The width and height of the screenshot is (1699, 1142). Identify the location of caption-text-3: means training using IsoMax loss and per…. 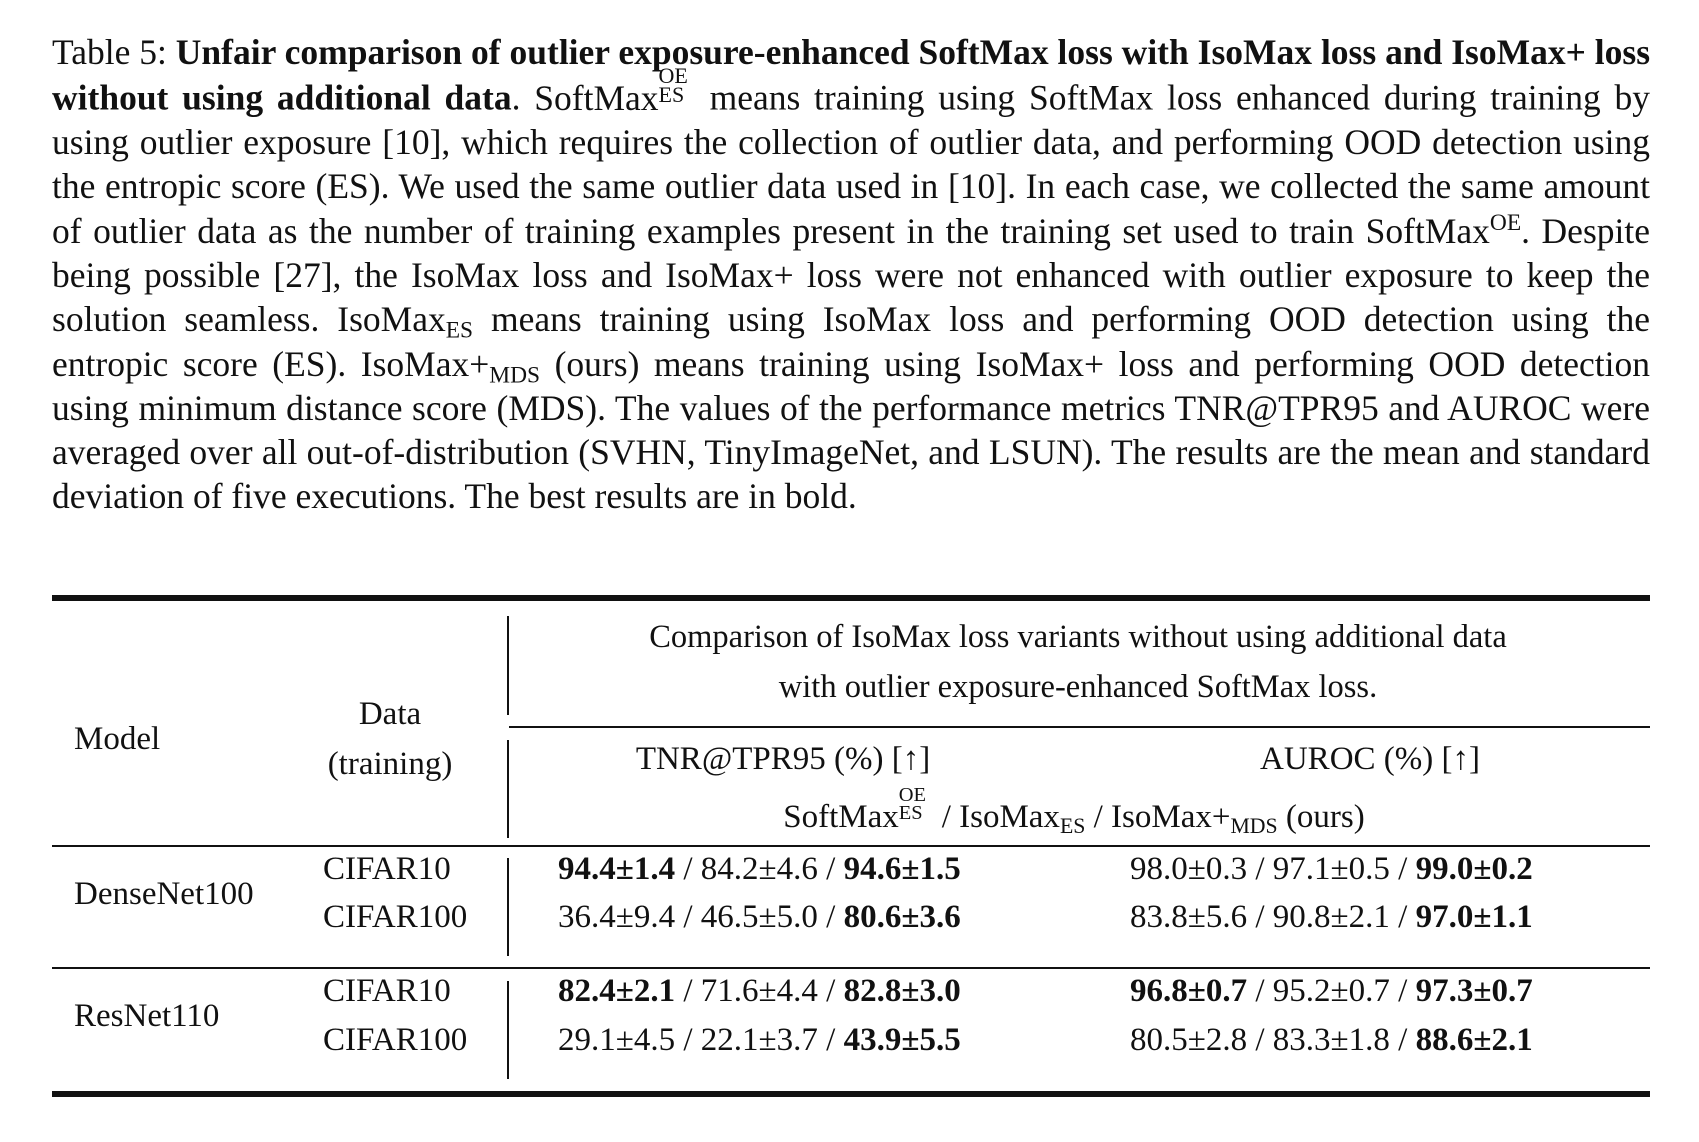
(851, 341).